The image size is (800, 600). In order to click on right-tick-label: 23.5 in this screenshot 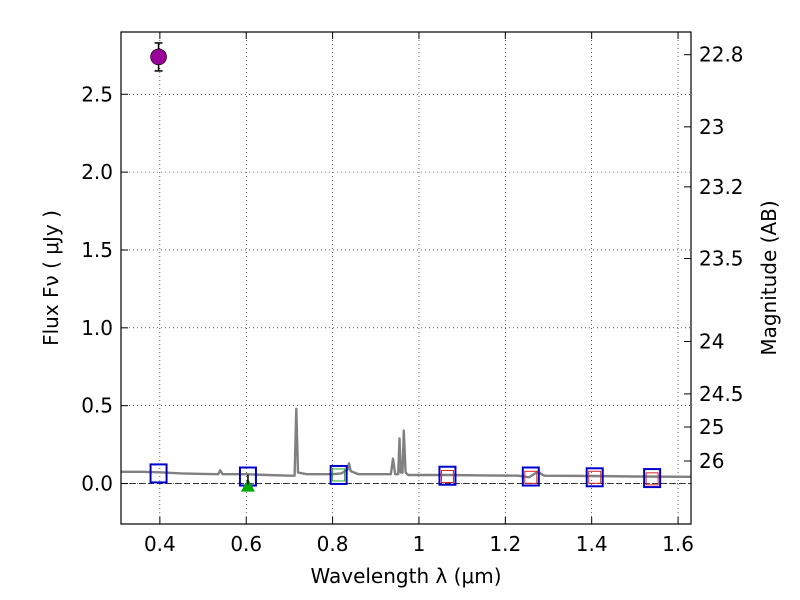, I will do `click(721, 258)`.